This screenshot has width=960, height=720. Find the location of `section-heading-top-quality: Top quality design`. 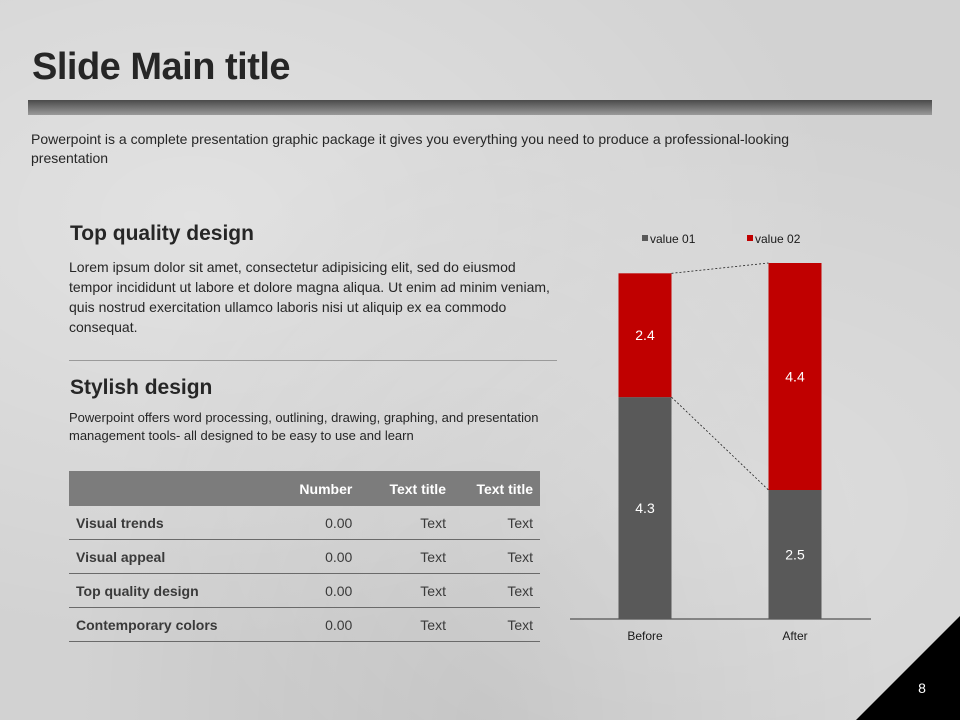

section-heading-top-quality: Top quality design is located at coordinates (162, 233).